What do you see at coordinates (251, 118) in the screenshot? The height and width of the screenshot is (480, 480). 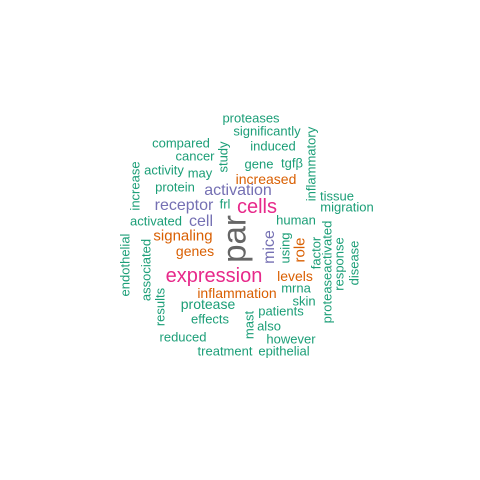 I see `word-proteases: proteases` at bounding box center [251, 118].